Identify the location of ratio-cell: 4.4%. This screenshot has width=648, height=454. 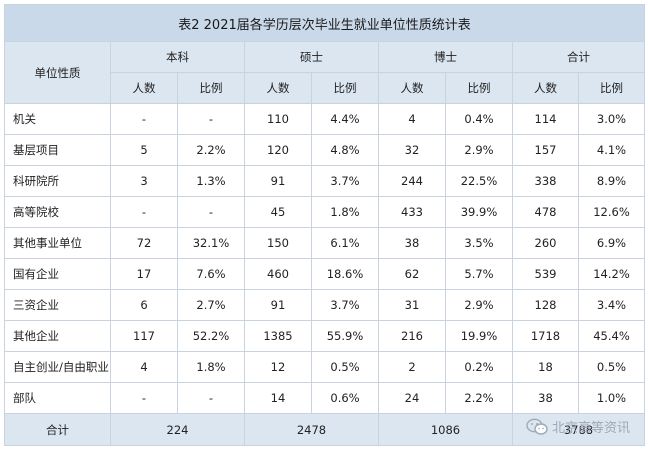
(345, 119).